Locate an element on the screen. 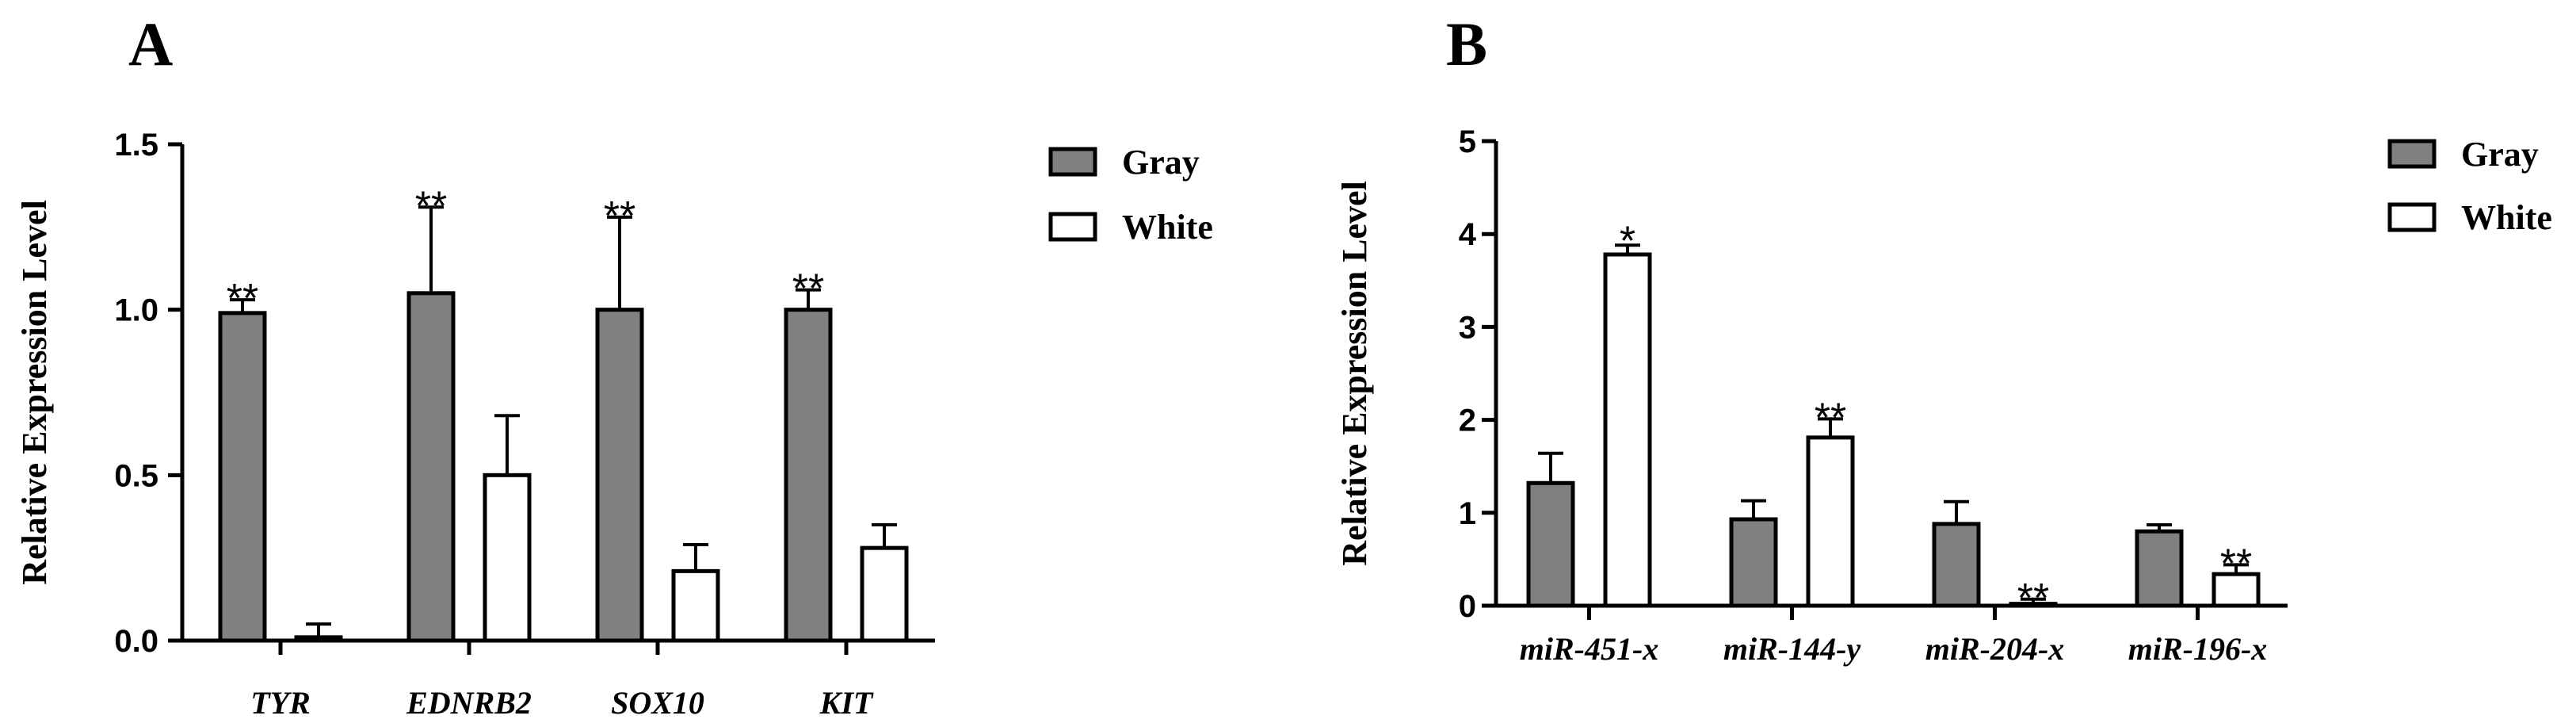 This screenshot has width=2576, height=727. chart-b-xtick-label: miR-451-x is located at coordinates (1589, 649).